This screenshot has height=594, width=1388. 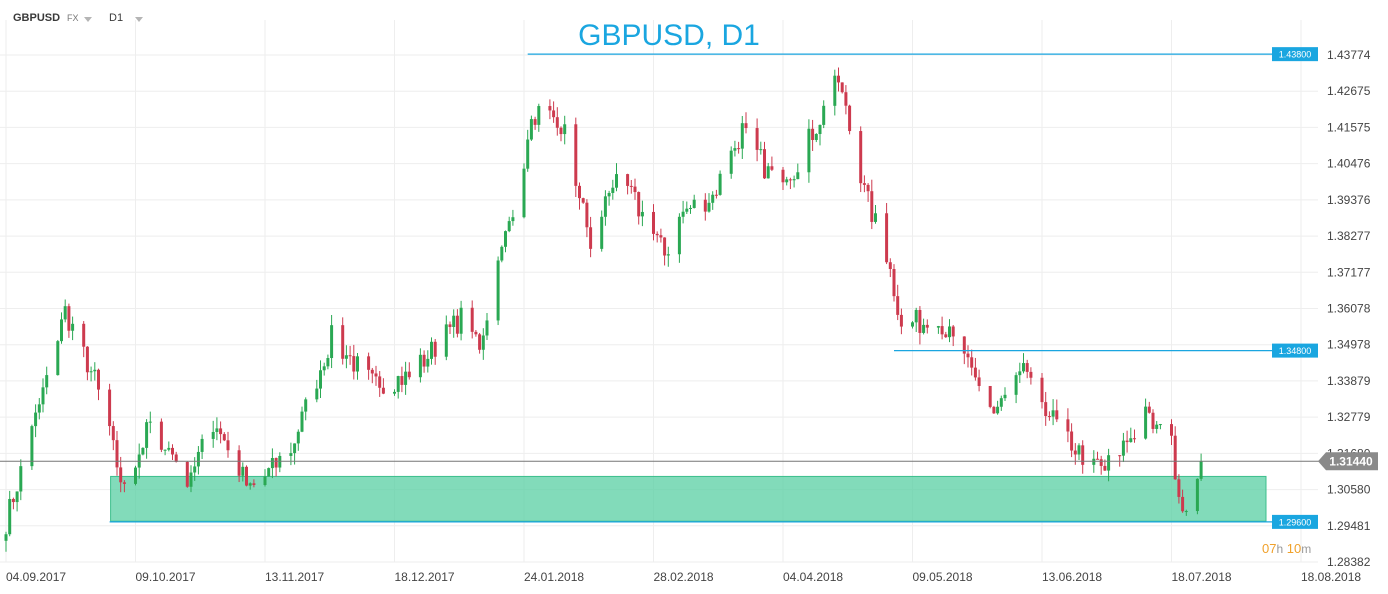 What do you see at coordinates (139, 19) in the screenshot?
I see `timeframe-dropdown-icon` at bounding box center [139, 19].